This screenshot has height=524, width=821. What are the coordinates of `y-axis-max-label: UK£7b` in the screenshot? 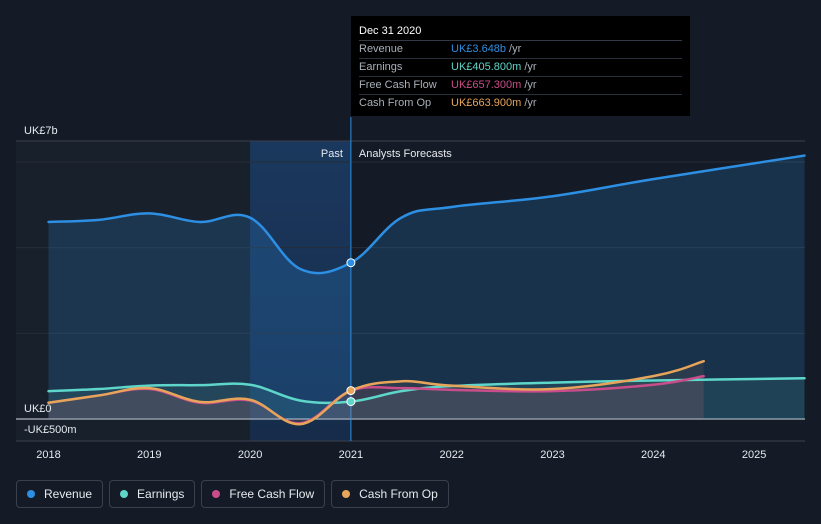 It's located at (41, 131).